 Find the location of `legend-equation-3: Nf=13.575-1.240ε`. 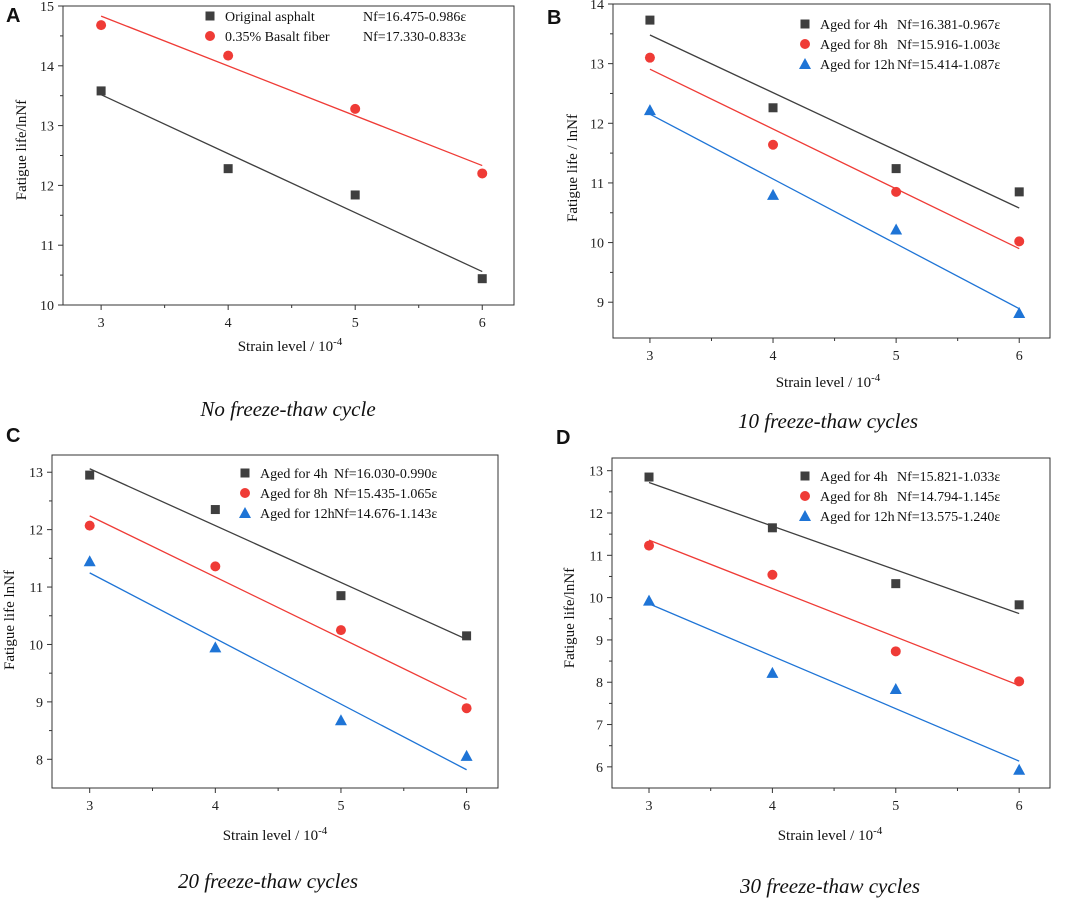

legend-equation-3: Nf=13.575-1.240ε is located at coordinates (948, 517).